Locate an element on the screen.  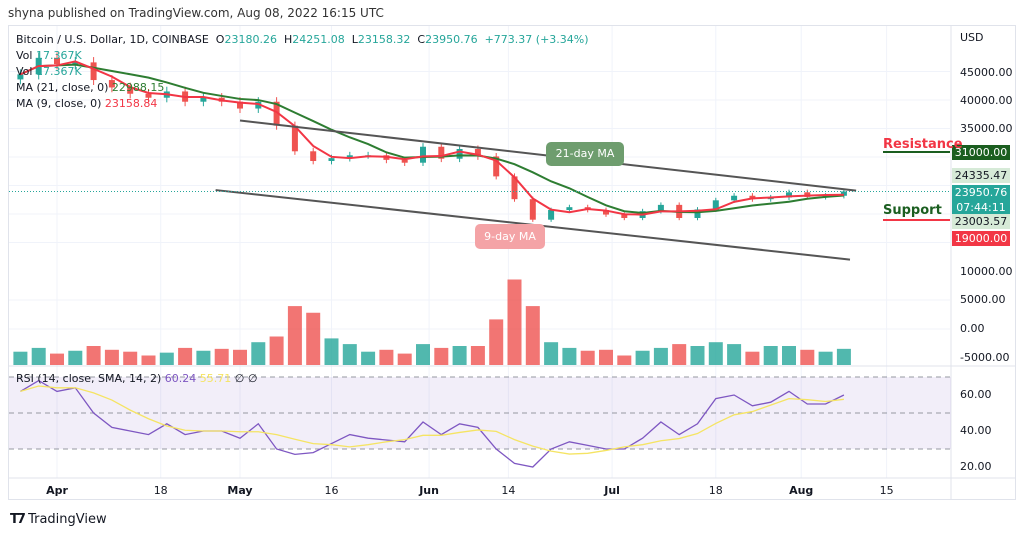
vol-legend-2: Vol 17.367K is located at coordinates (49, 71).